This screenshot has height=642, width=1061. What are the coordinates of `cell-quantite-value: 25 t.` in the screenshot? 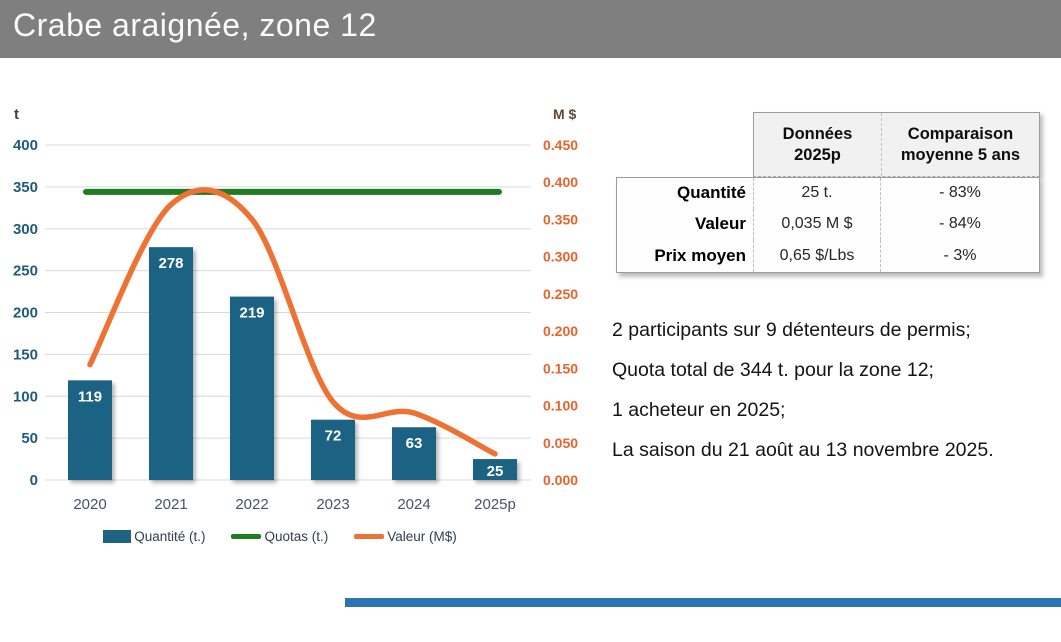 It's located at (816, 193).